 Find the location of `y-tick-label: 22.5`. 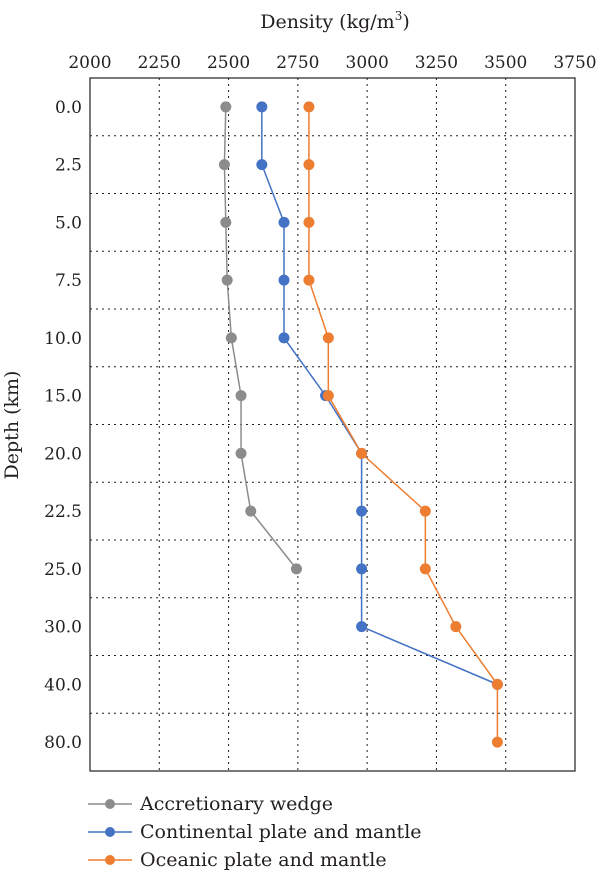

y-tick-label: 22.5 is located at coordinates (63, 512).